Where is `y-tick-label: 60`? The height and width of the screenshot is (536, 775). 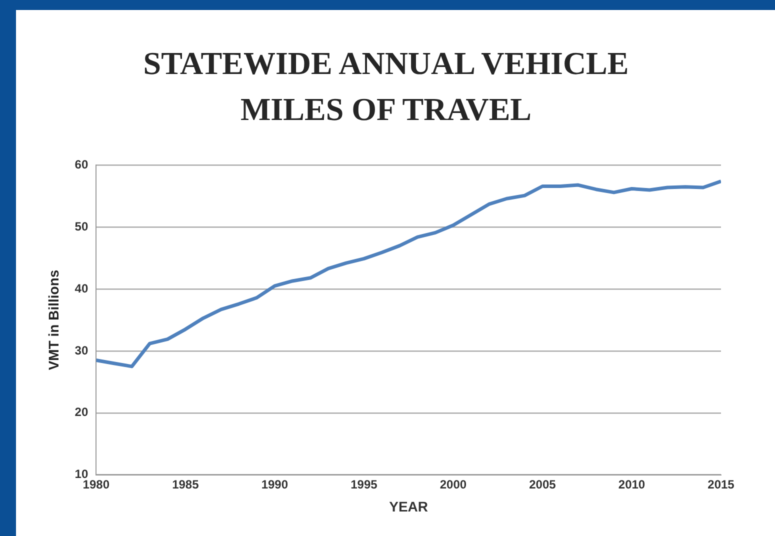
y-tick-label: 60 is located at coordinates (81, 165).